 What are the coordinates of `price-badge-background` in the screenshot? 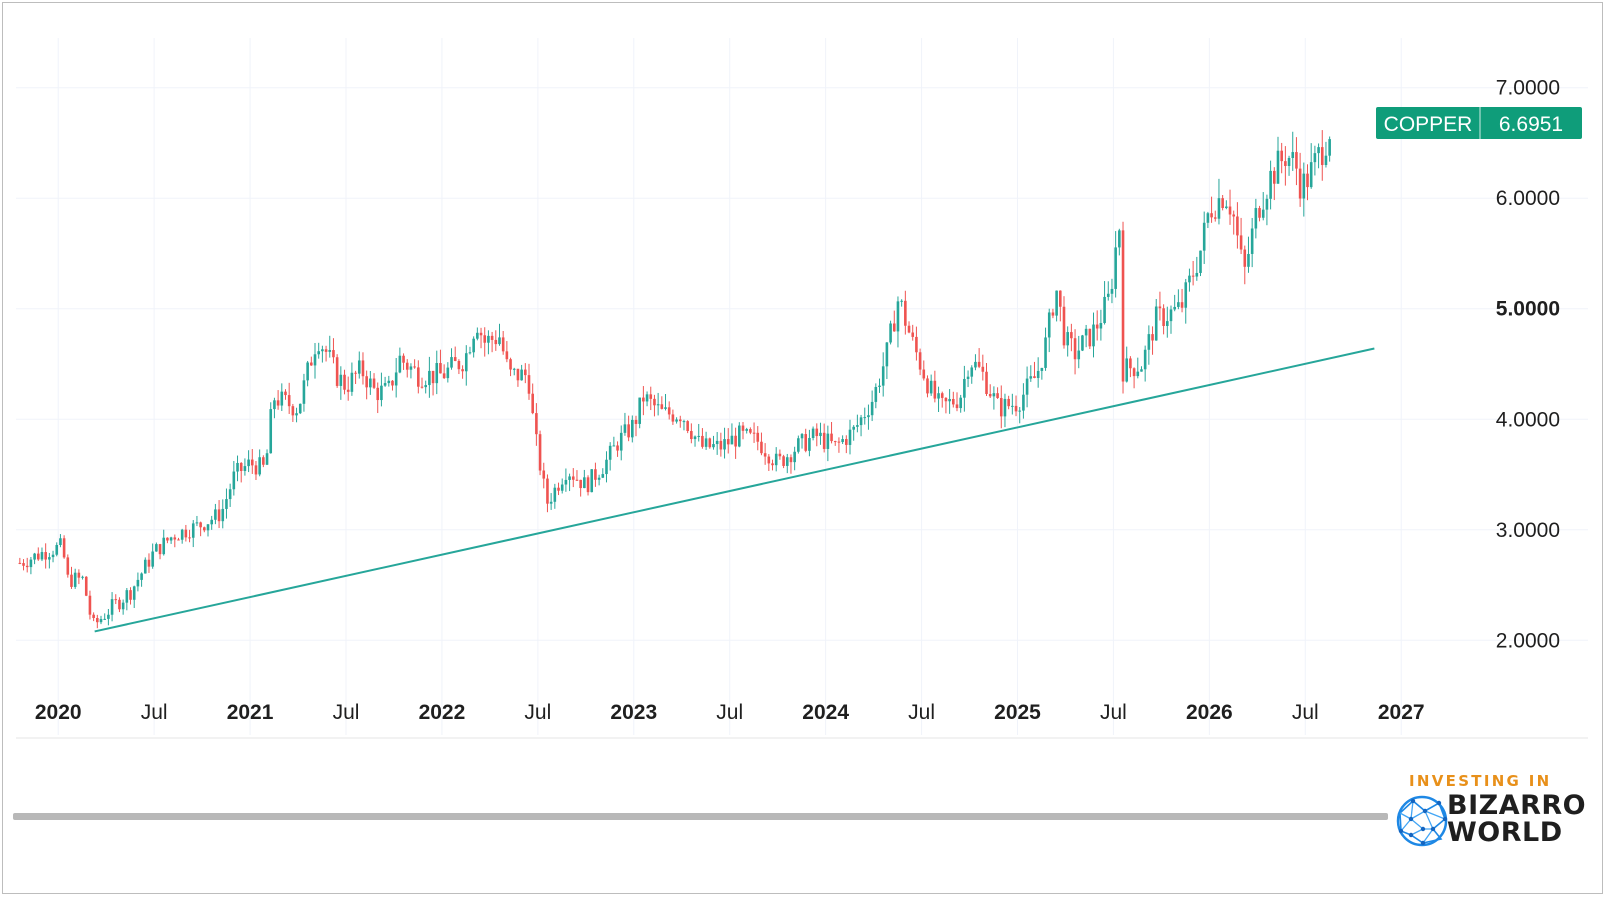 It's located at (1479, 123).